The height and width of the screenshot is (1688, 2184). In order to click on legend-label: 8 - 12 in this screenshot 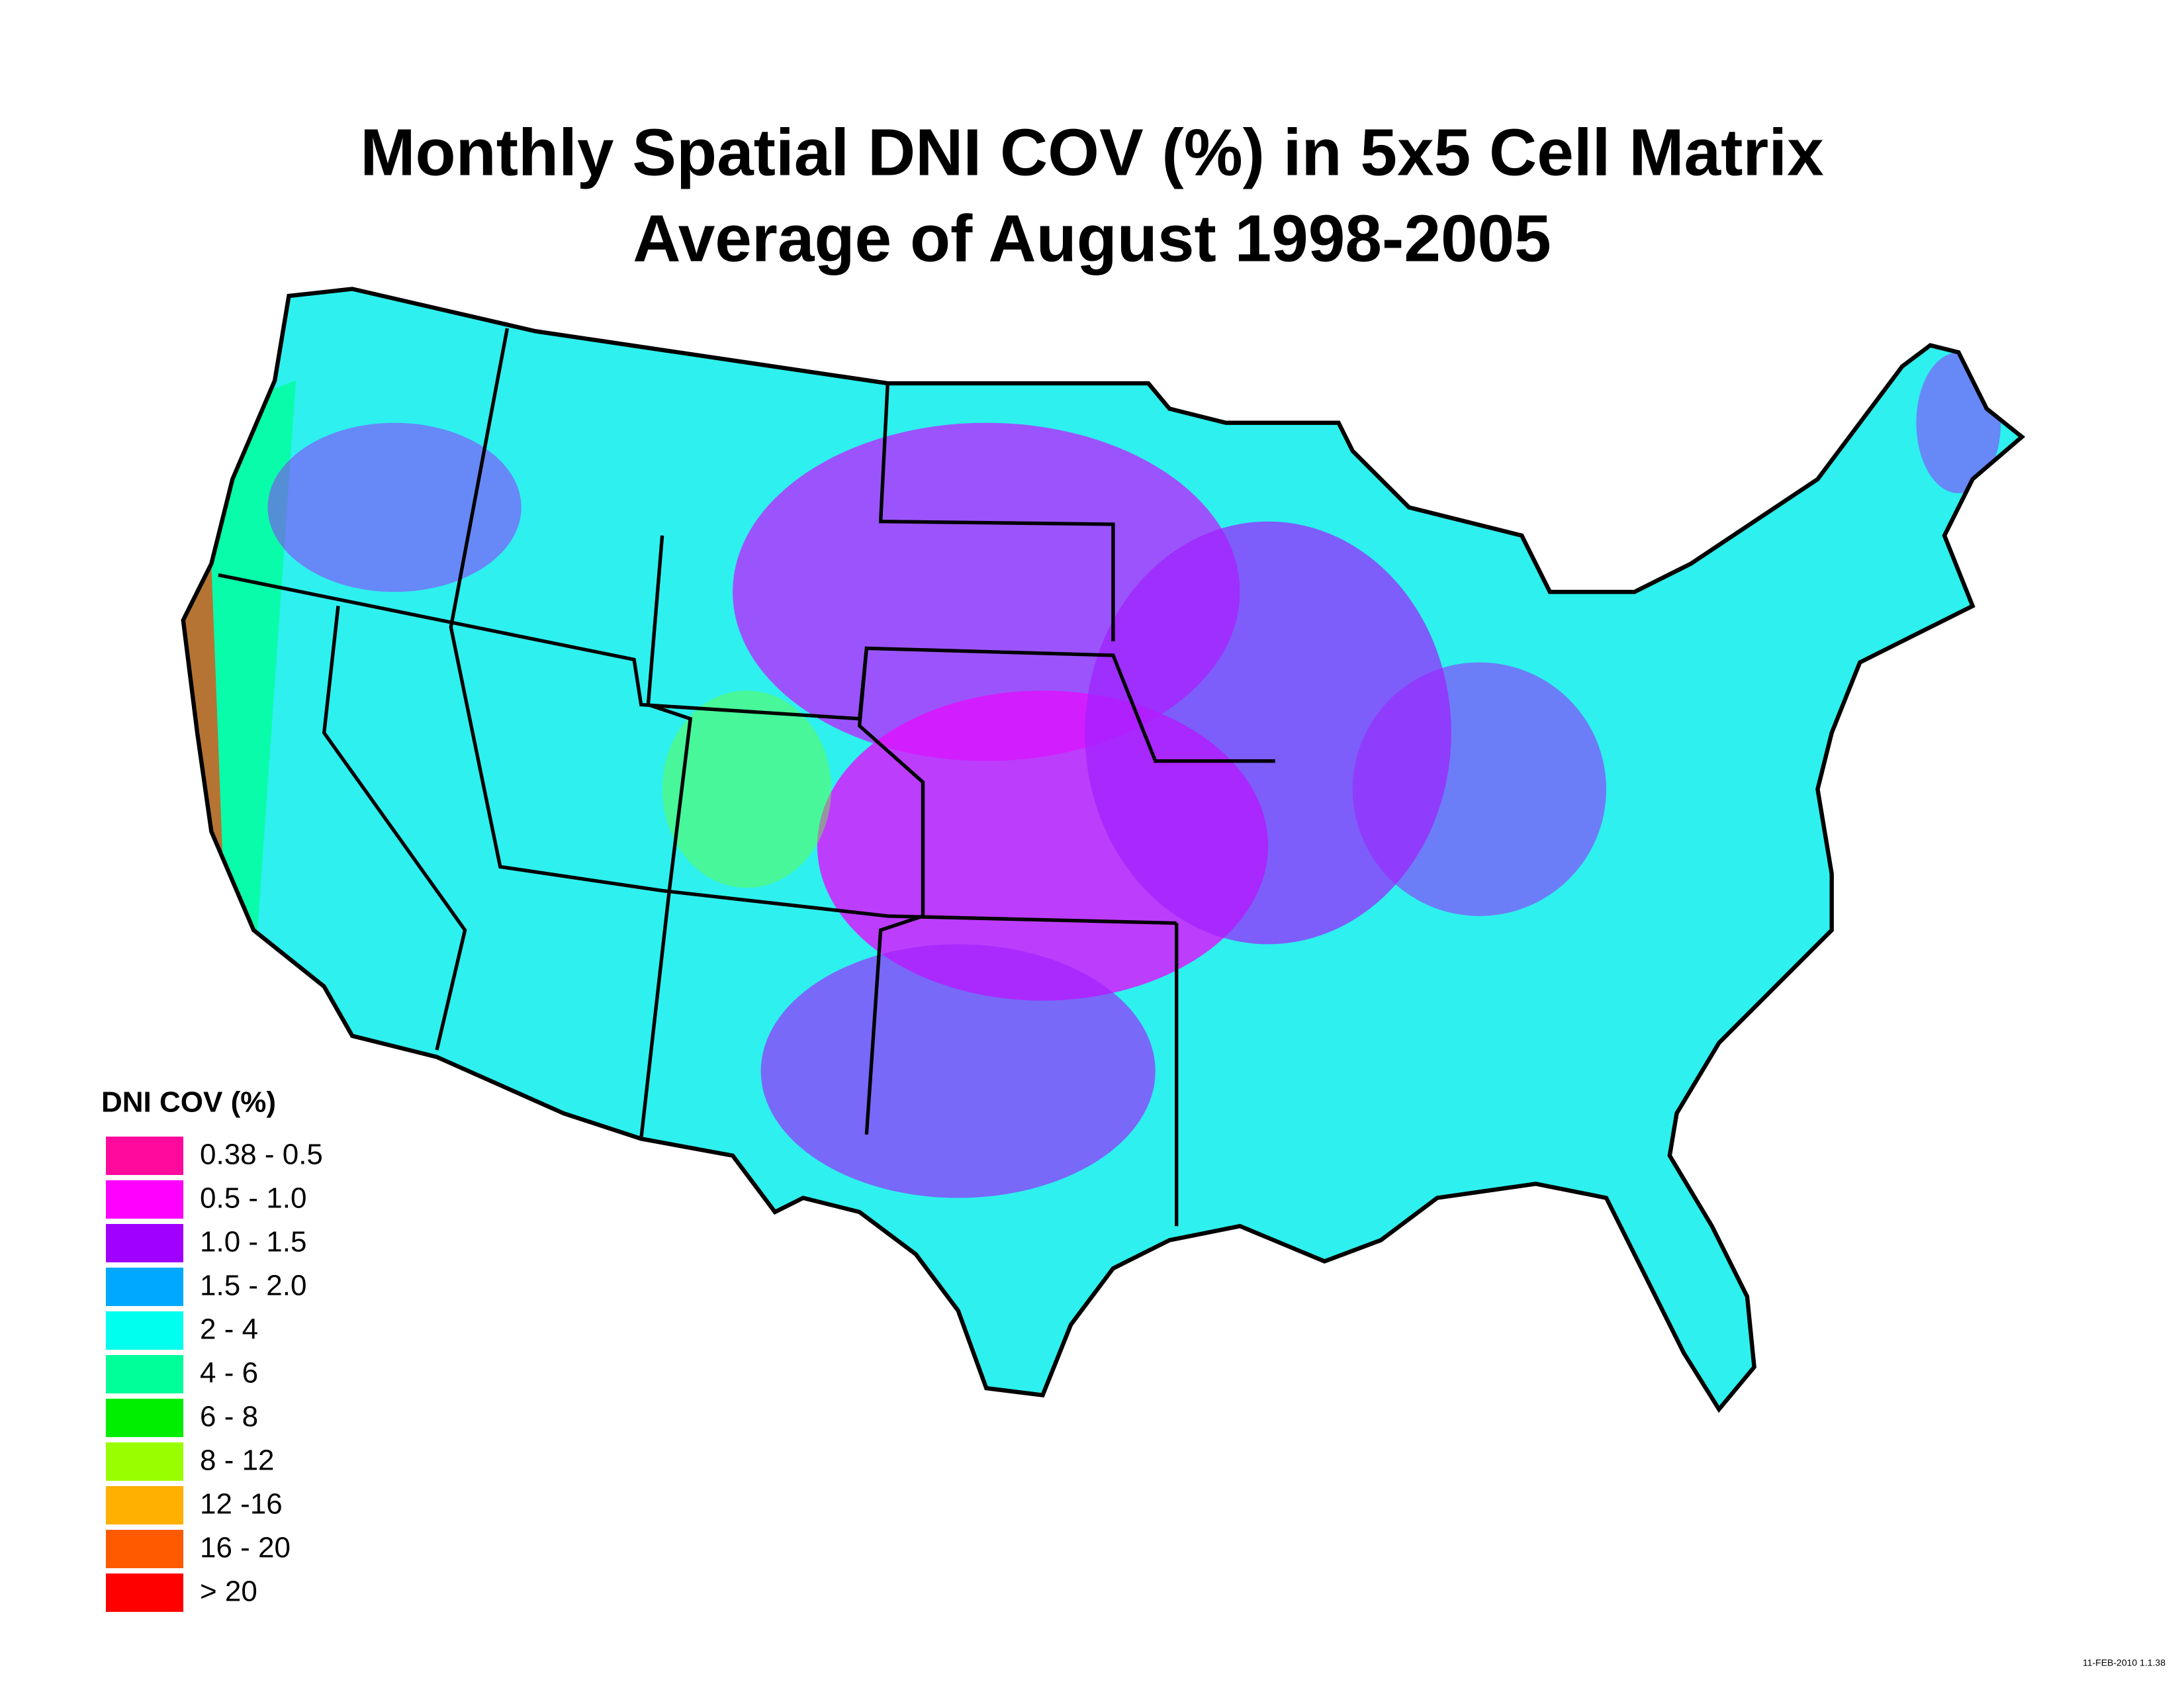, I will do `click(237, 1460)`.